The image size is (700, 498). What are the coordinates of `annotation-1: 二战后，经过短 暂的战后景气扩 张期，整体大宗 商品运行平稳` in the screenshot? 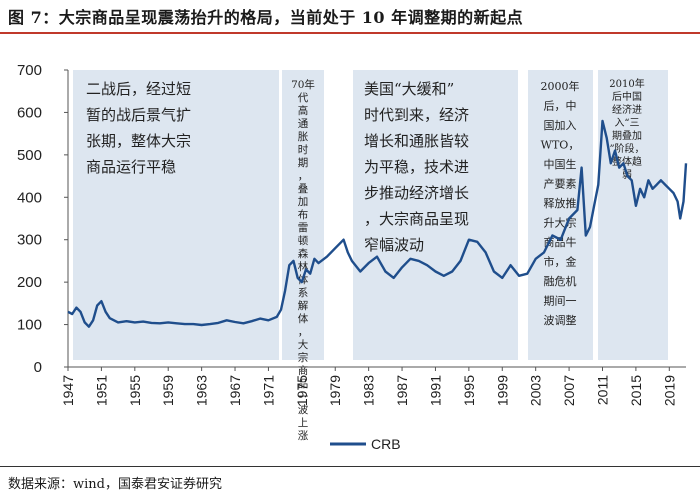 It's located at (138, 128).